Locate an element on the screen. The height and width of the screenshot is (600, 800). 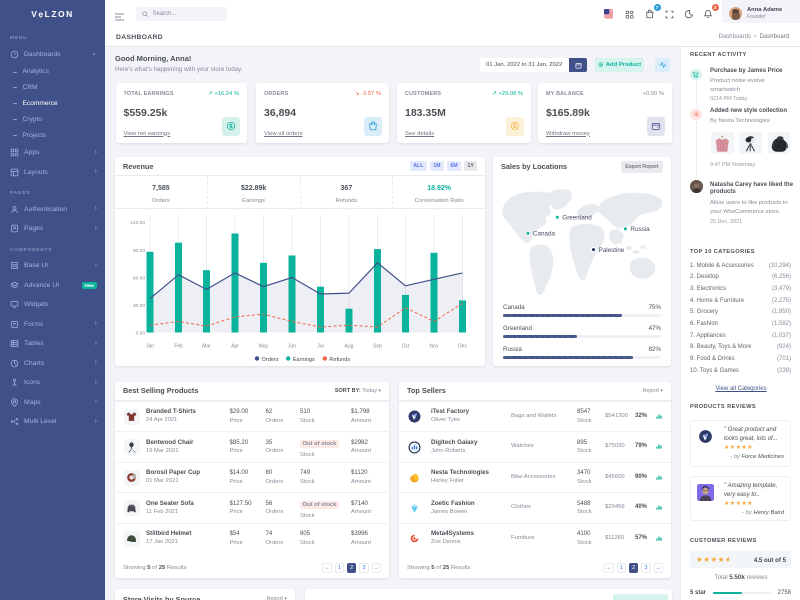
svg-text: Mar is located at coordinates (206, 347).